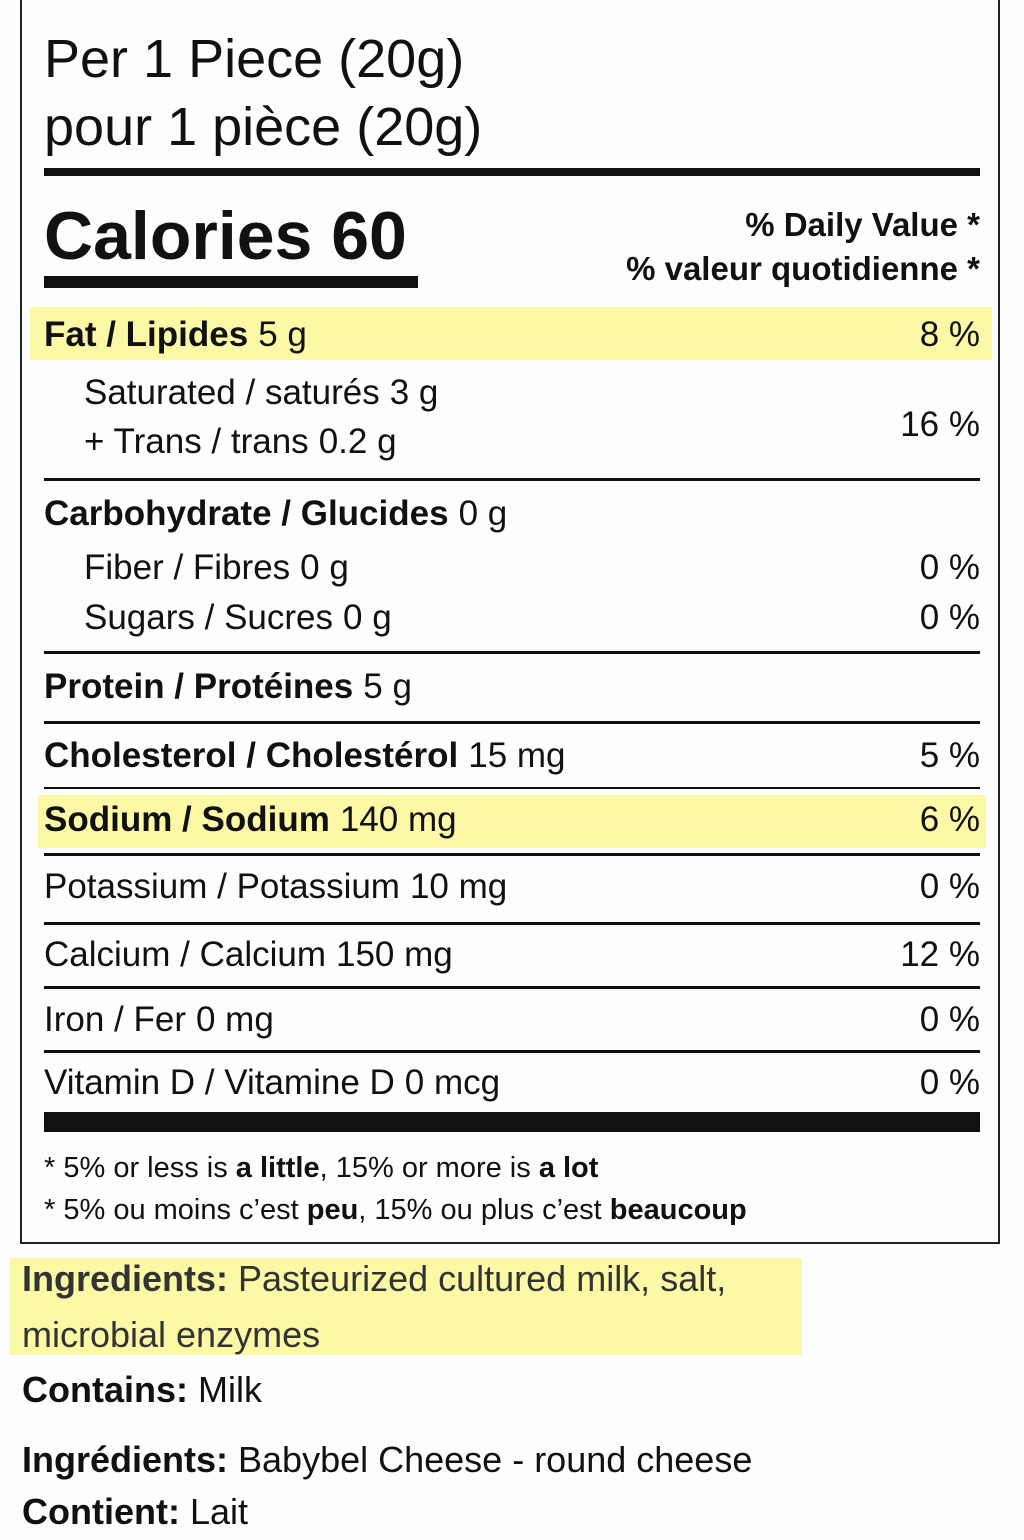 The image size is (1024, 1540). What do you see at coordinates (251, 755) in the screenshot?
I see `nutrient-label: Cholesterol / Cholestérol` at bounding box center [251, 755].